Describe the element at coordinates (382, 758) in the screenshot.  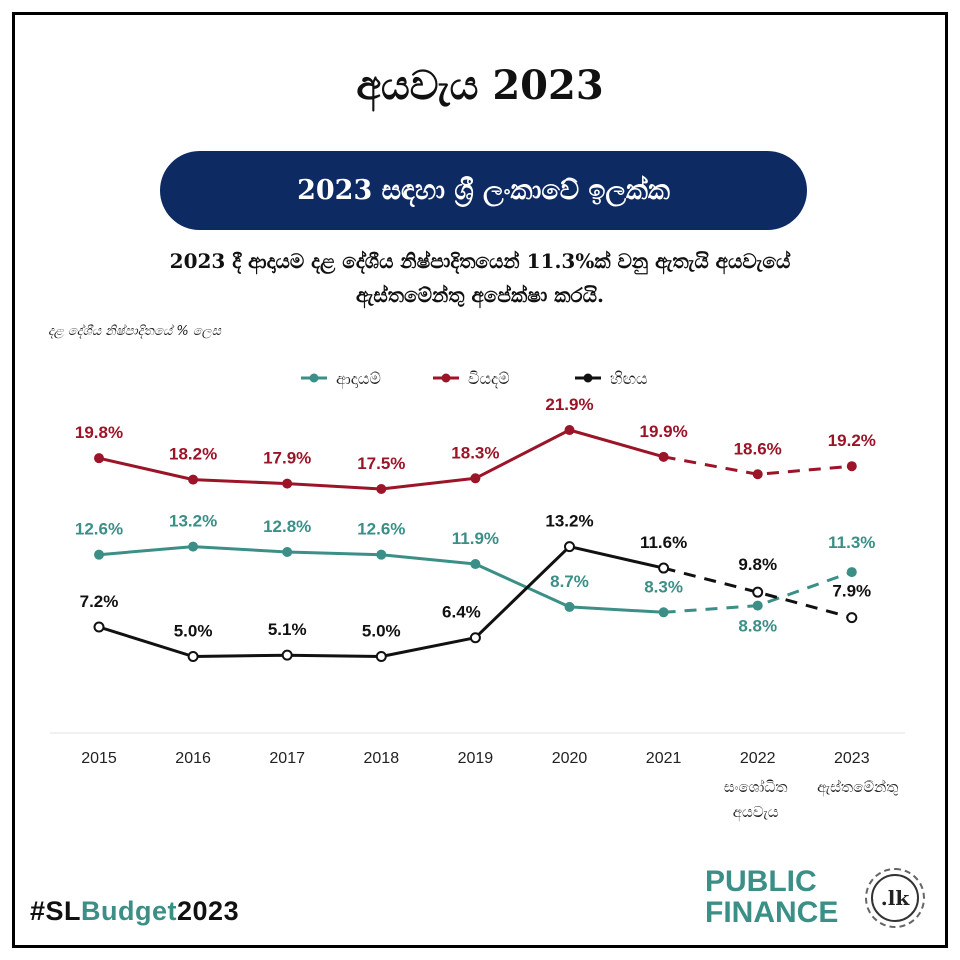
I see `x-tick-label: 2018` at that location.